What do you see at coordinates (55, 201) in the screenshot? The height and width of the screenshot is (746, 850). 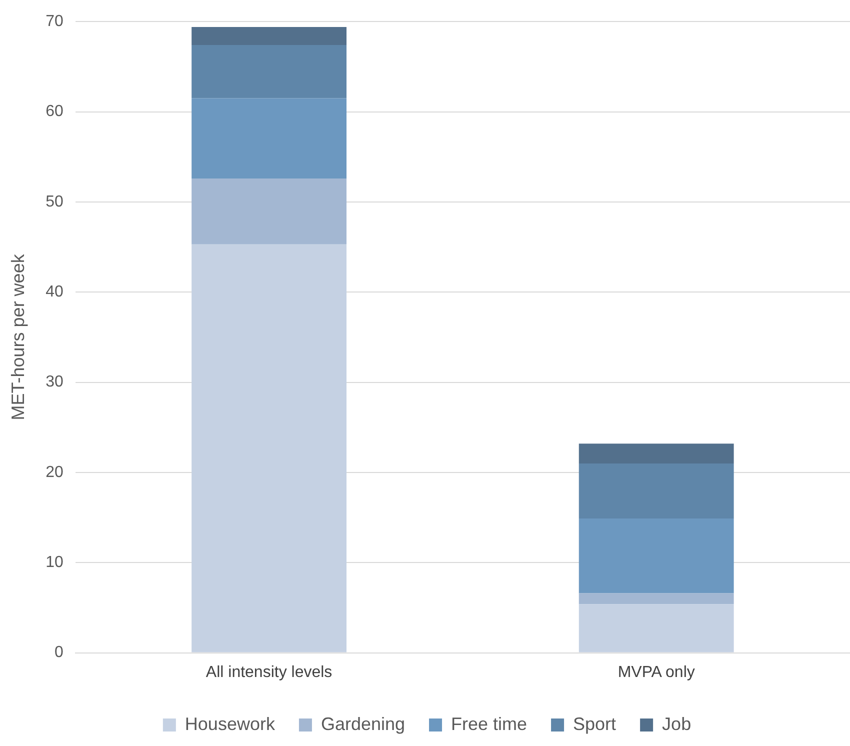 I see `y-tick-label: 50` at bounding box center [55, 201].